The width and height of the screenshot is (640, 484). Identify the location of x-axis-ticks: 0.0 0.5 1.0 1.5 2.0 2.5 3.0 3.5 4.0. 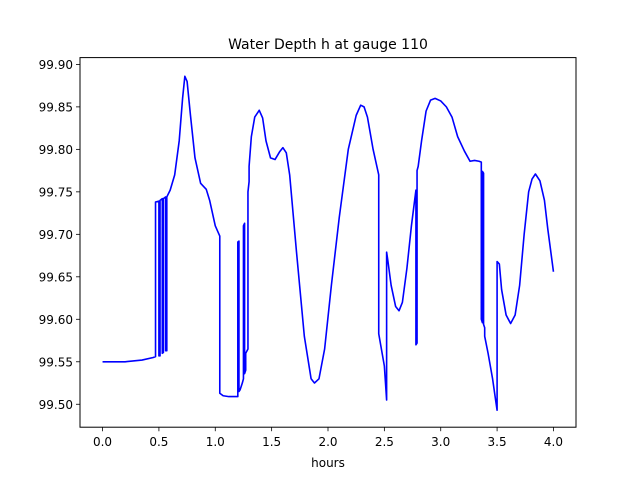
(328, 438).